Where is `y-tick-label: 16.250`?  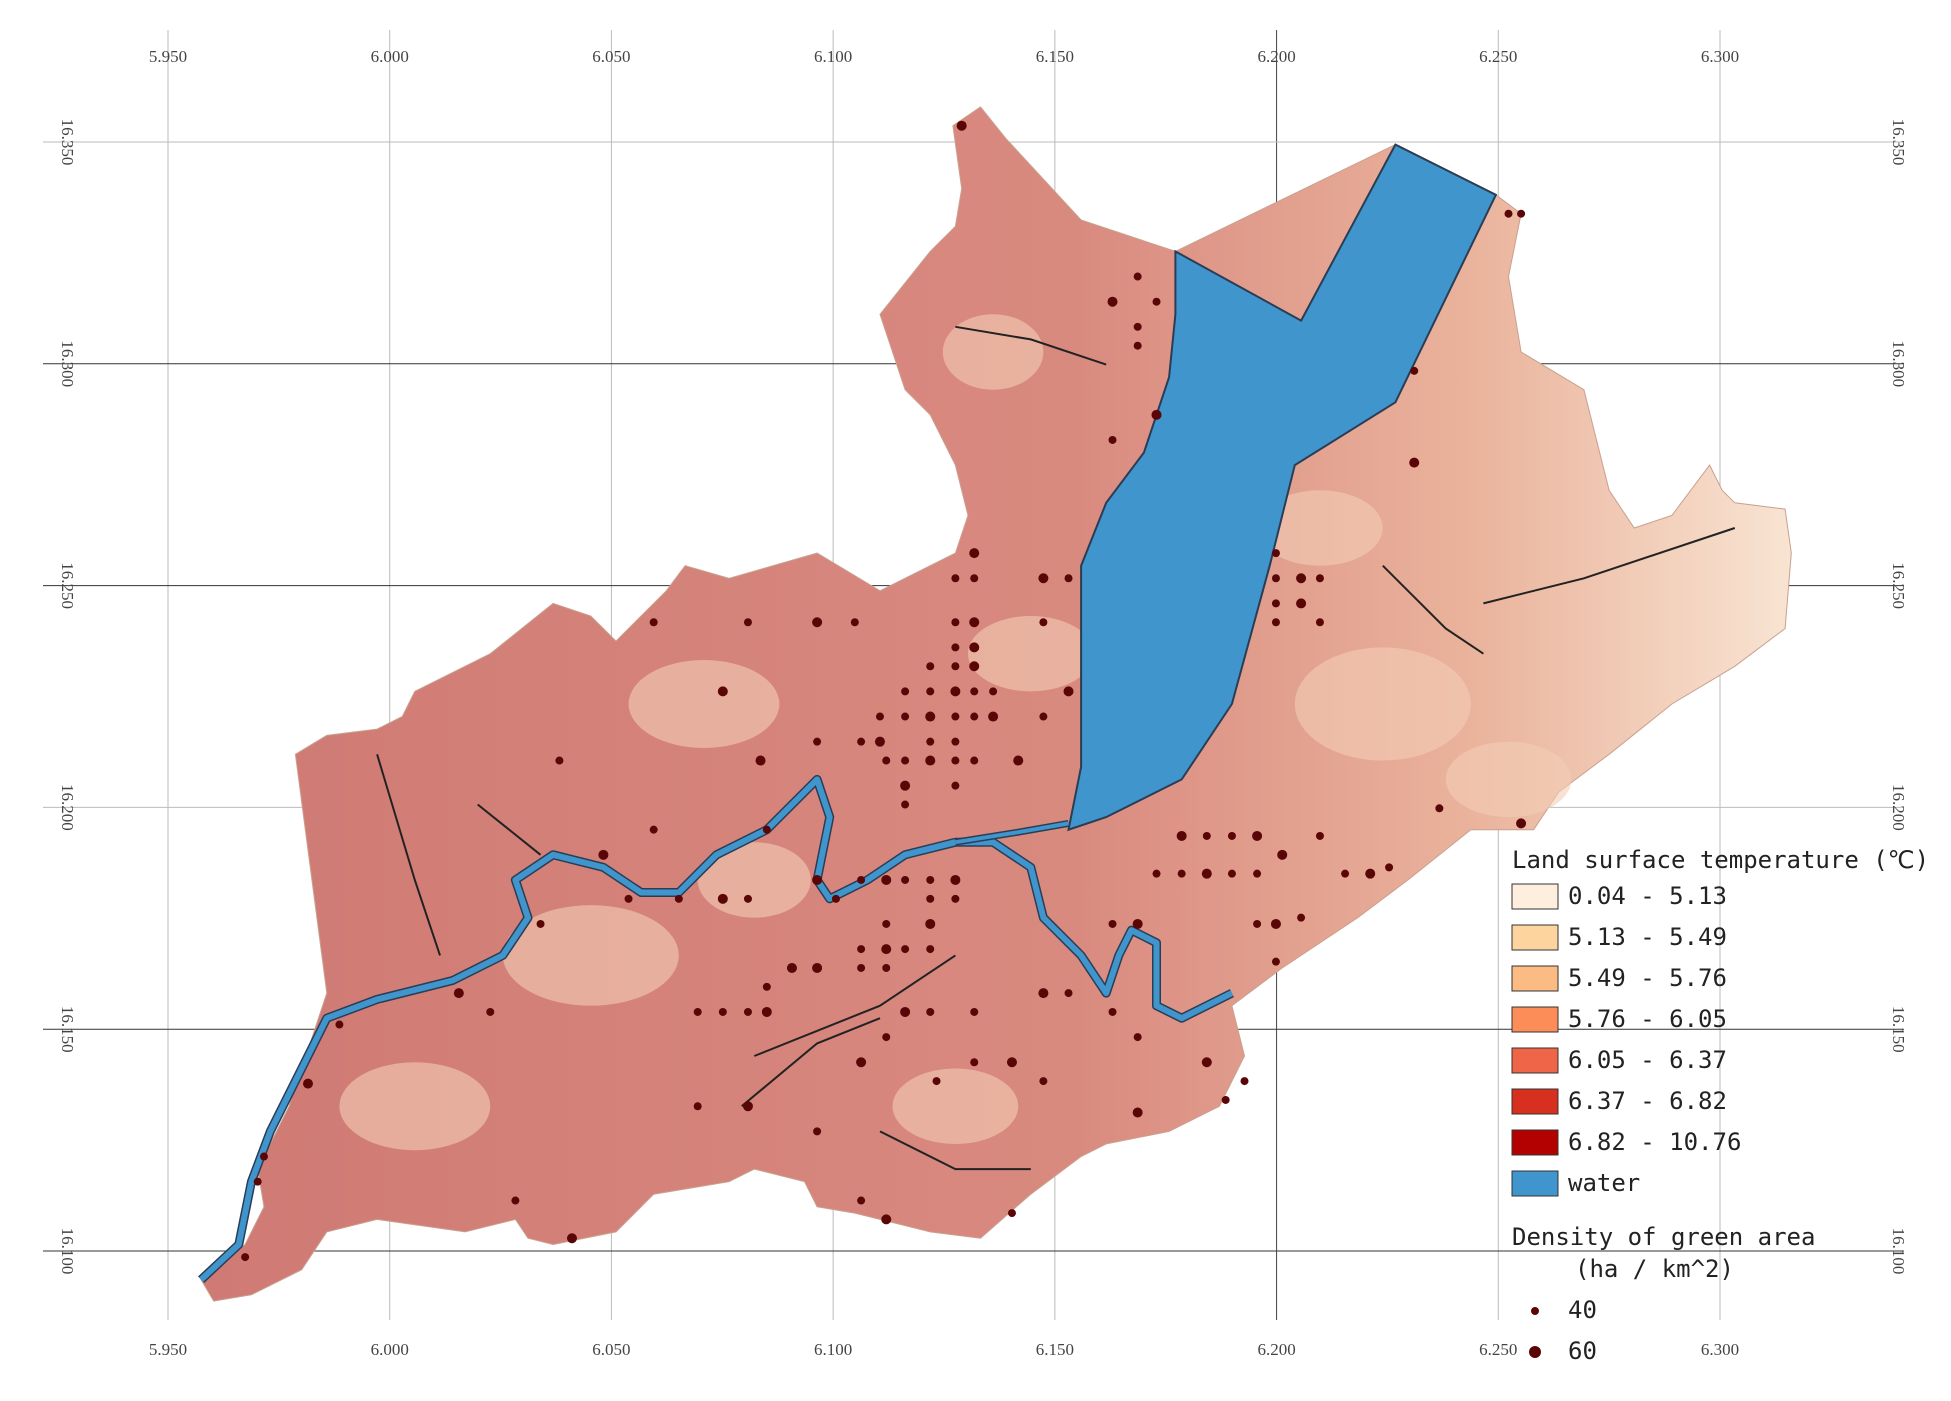 y-tick-label: 16.250 is located at coordinates (67, 585).